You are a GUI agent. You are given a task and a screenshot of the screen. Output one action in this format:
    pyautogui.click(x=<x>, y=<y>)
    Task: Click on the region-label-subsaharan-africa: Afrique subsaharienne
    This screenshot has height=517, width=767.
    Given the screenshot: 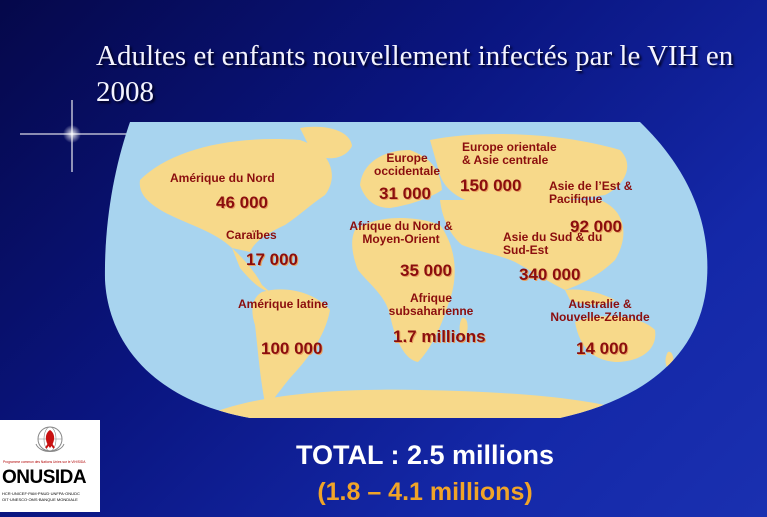 What is the action you would take?
    pyautogui.click(x=431, y=304)
    